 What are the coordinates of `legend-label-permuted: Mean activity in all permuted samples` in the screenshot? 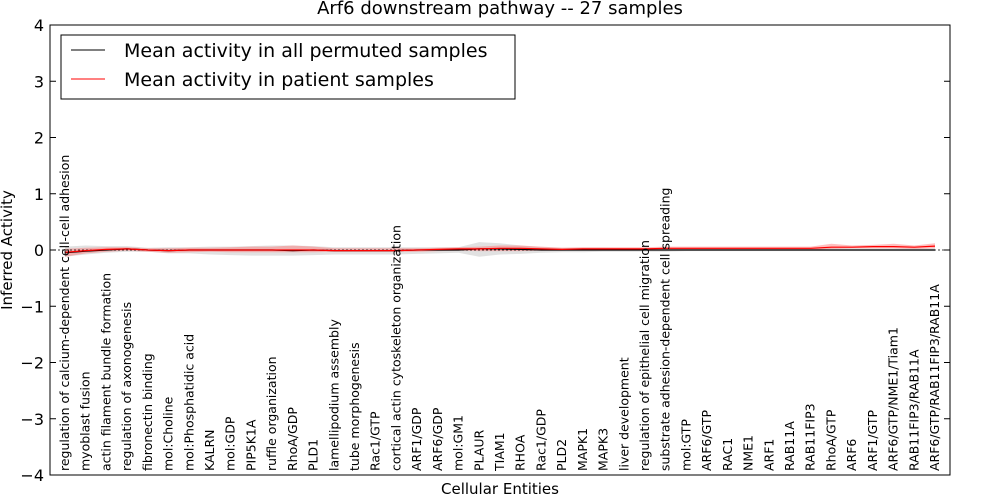 It's located at (305, 51).